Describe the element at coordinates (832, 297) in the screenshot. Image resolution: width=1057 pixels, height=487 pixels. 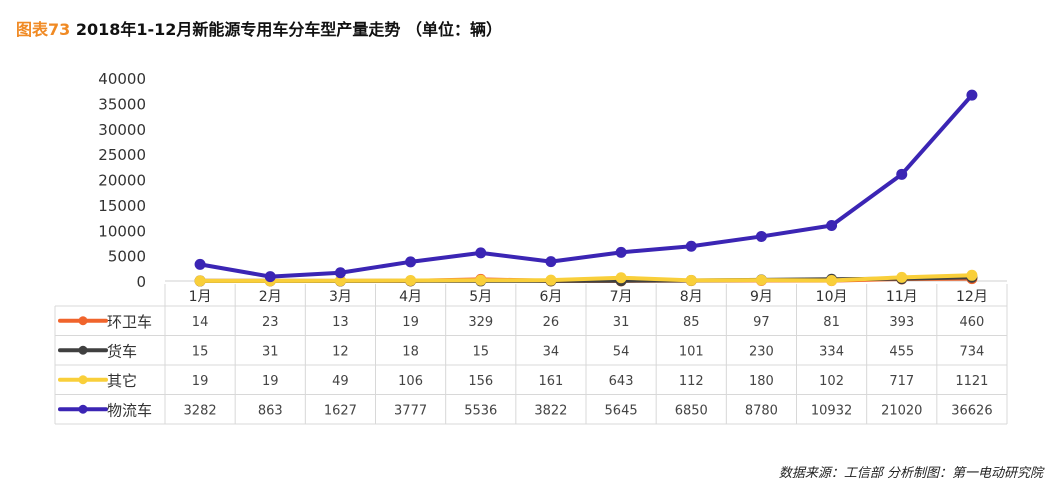
I see `x-tick-label: 10月` at that location.